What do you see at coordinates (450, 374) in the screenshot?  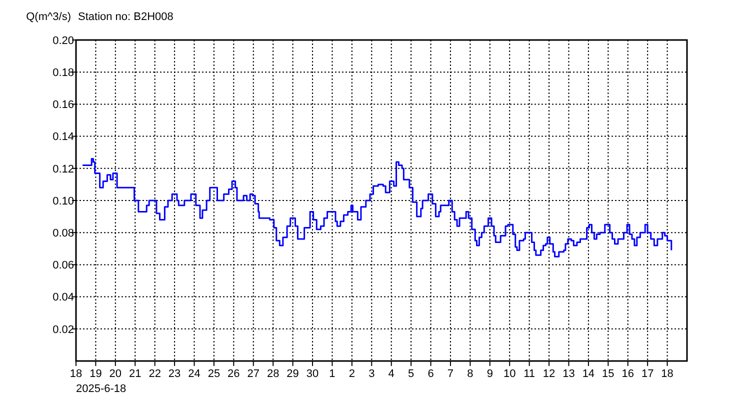 I see `x-tick-label: 7` at bounding box center [450, 374].